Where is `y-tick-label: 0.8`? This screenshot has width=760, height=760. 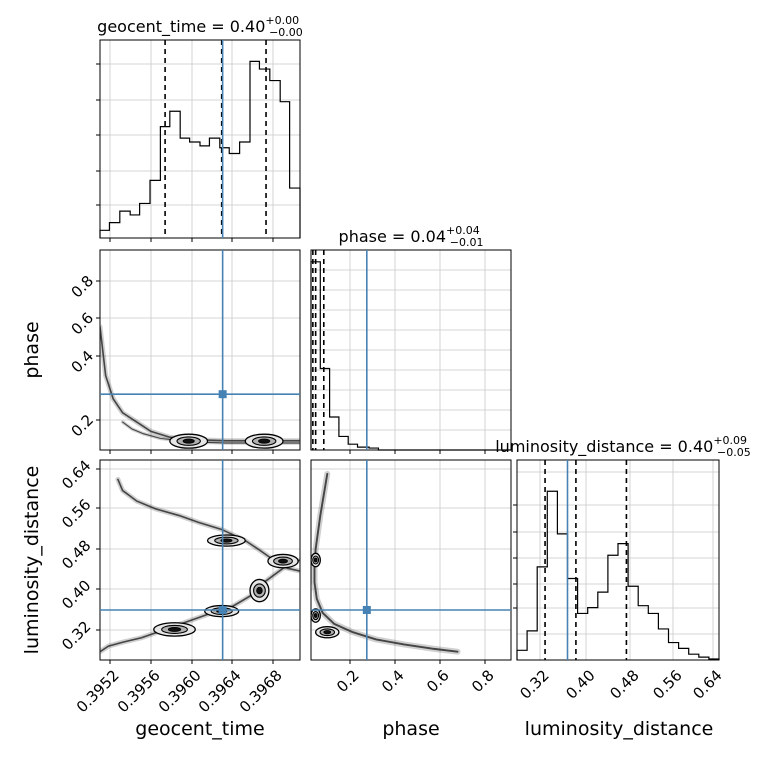 y-tick-label: 0.8 is located at coordinates (83, 287).